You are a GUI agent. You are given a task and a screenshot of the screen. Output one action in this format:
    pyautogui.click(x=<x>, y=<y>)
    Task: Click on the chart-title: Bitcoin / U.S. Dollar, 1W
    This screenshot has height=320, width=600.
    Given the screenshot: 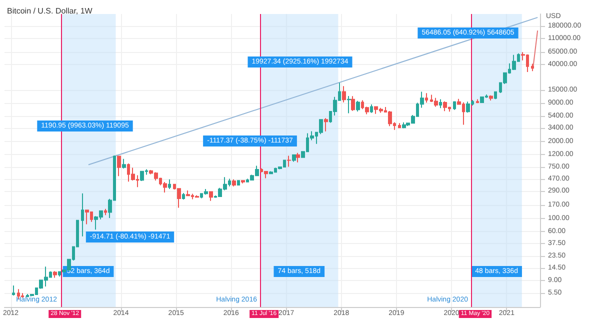 What is the action you would take?
    pyautogui.click(x=50, y=11)
    